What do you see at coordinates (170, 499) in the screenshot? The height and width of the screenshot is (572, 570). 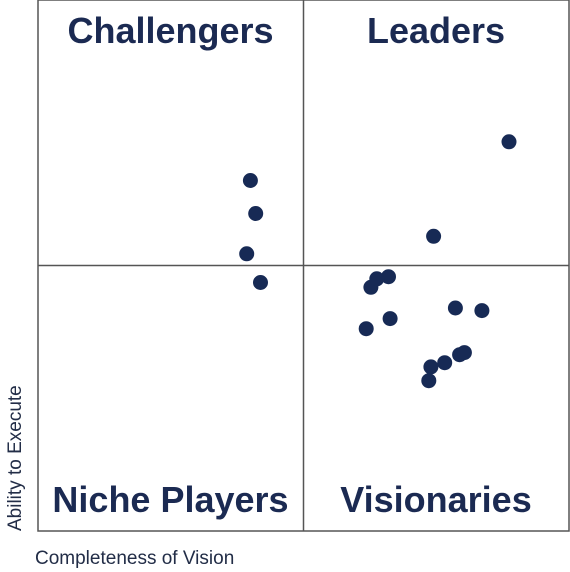 I see `quadrant-label-niche-players: Niche Players` at bounding box center [170, 499].